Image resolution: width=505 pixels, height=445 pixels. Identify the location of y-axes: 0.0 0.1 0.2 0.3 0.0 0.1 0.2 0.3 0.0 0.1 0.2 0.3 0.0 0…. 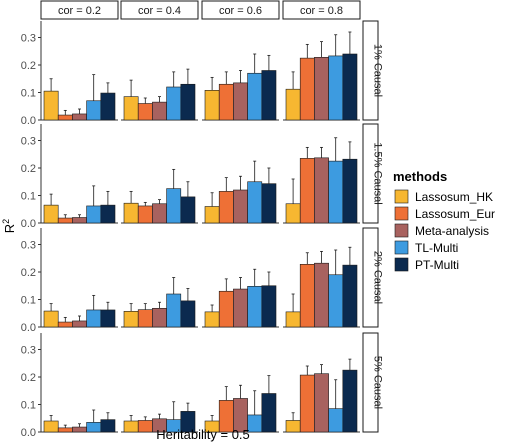
(31, 230).